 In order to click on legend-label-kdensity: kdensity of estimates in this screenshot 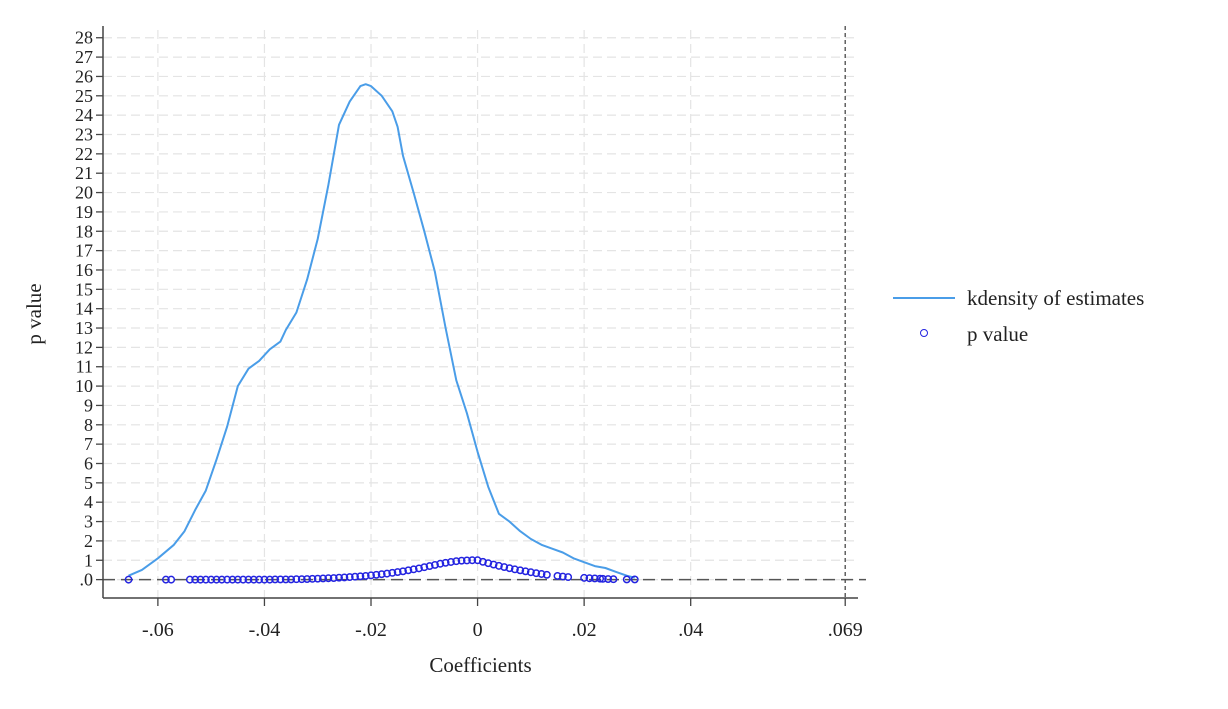, I will do `click(1056, 297)`.